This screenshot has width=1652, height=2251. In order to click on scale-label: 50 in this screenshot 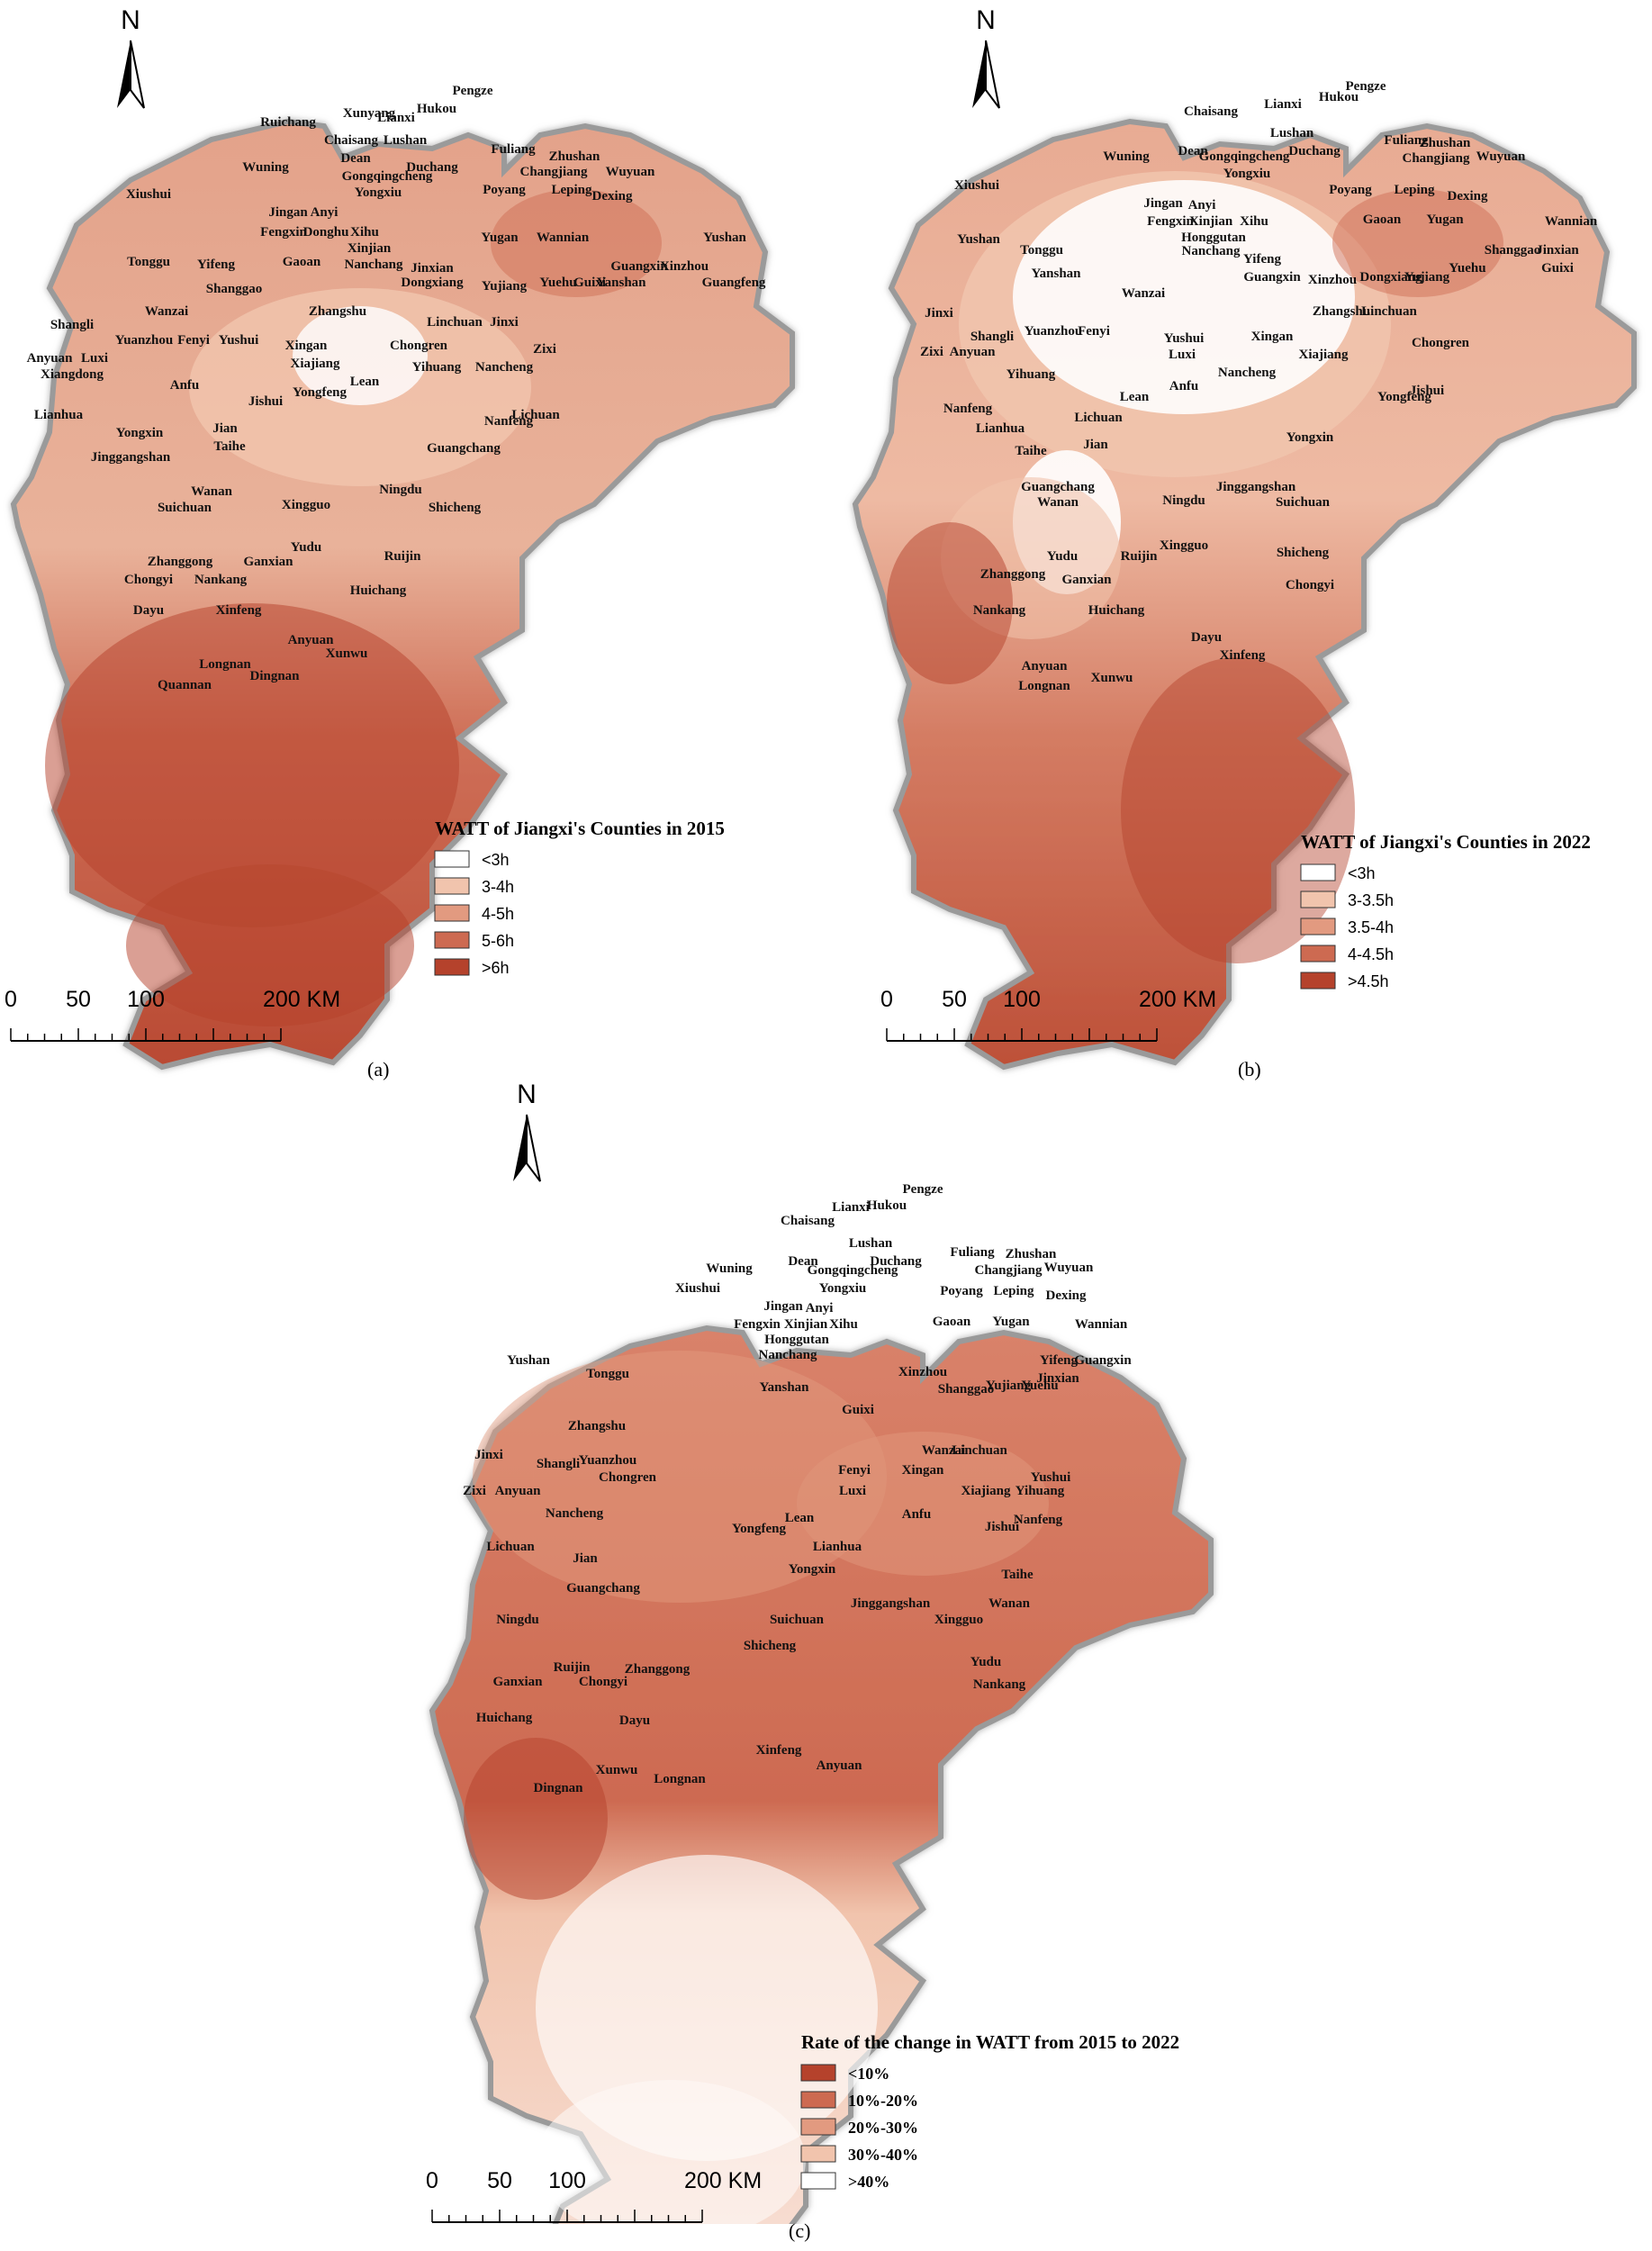, I will do `click(499, 2180)`.